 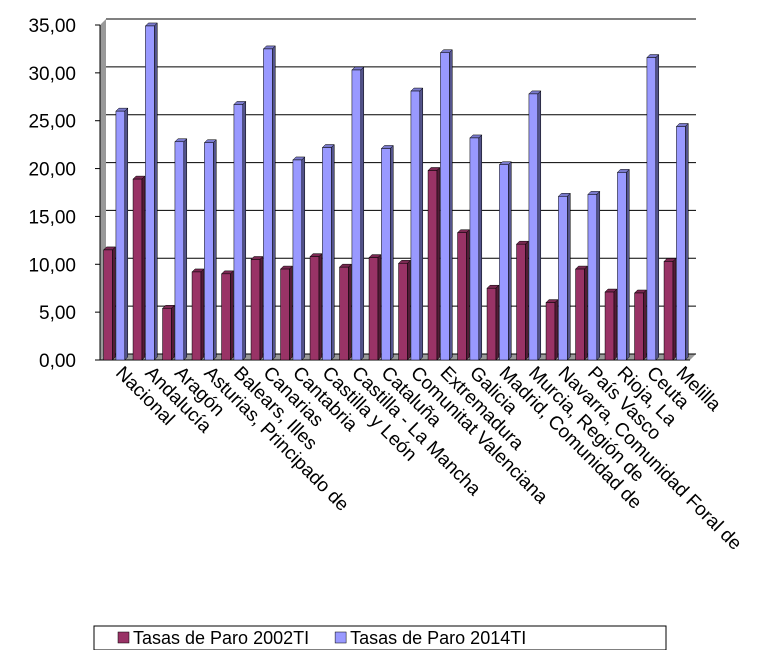 What do you see at coordinates (57, 361) in the screenshot?
I see `y-tick-label: 0,00` at bounding box center [57, 361].